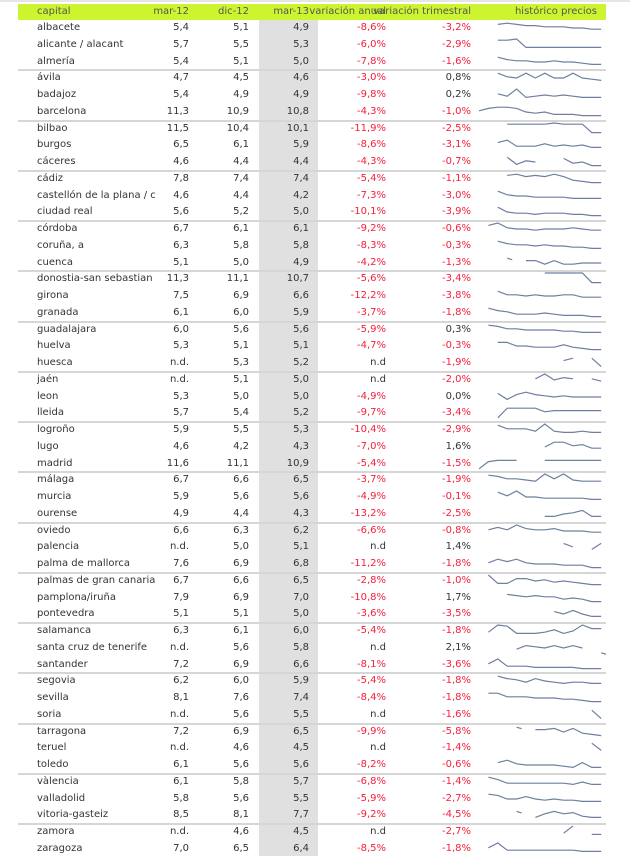 This screenshot has height=860, width=630. Describe the element at coordinates (241, 848) in the screenshot. I see `dic-12-cell: 6,5` at that location.